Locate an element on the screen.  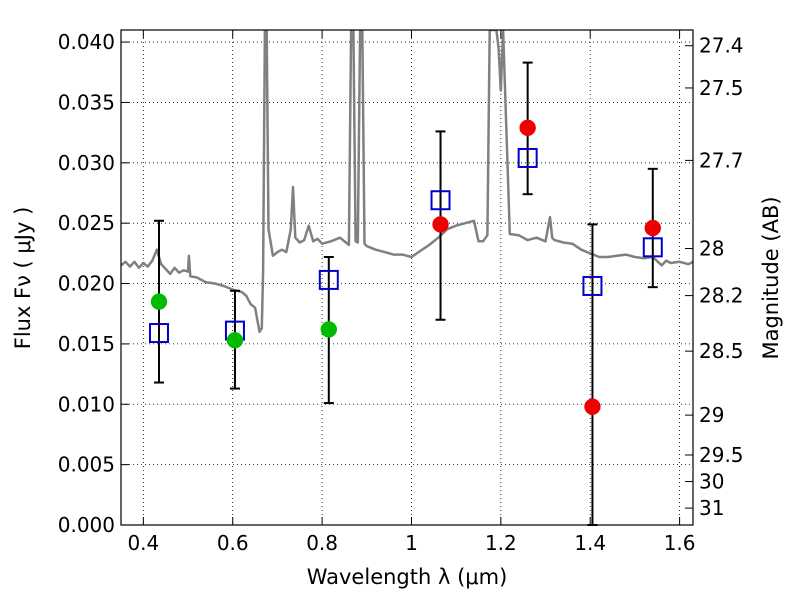
right-tick-label: 28.2 is located at coordinates (721, 296).